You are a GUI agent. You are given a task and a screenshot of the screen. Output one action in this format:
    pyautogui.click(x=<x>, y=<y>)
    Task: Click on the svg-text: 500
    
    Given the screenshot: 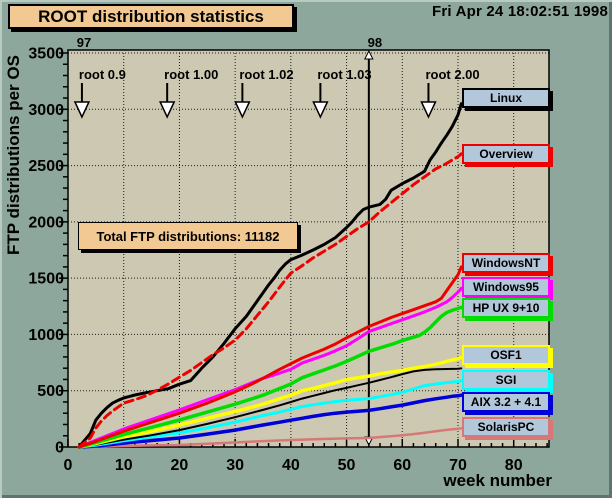 What is the action you would take?
    pyautogui.click(x=50, y=391)
    